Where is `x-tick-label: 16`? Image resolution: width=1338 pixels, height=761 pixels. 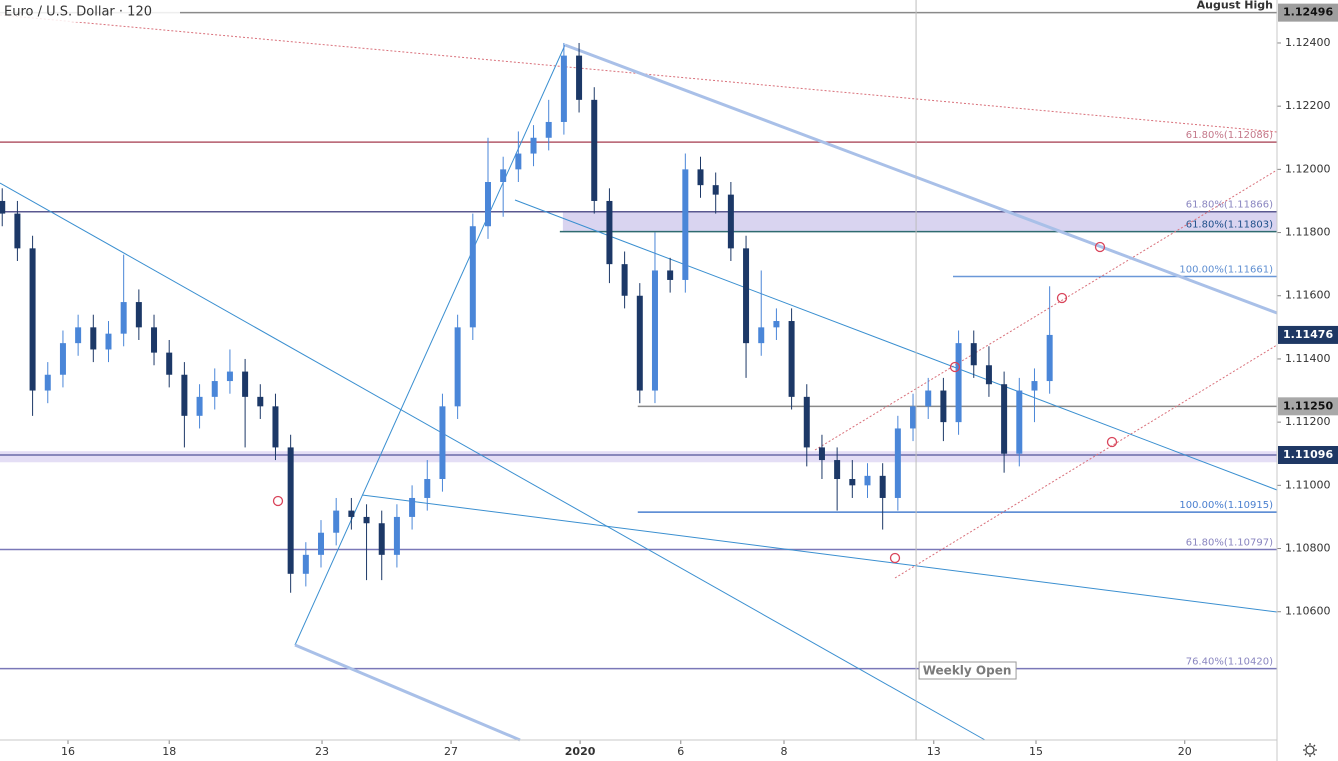
x-tick-label: 16 is located at coordinates (68, 751).